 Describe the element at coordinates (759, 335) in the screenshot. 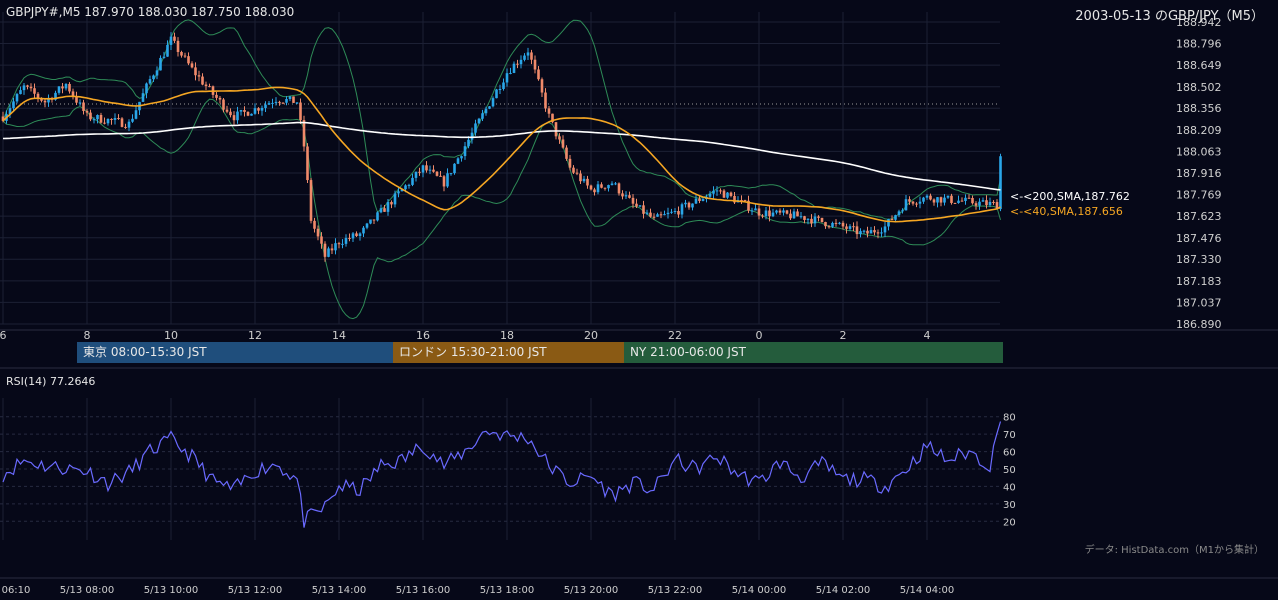

I see `hour-tick-label: 0` at that location.